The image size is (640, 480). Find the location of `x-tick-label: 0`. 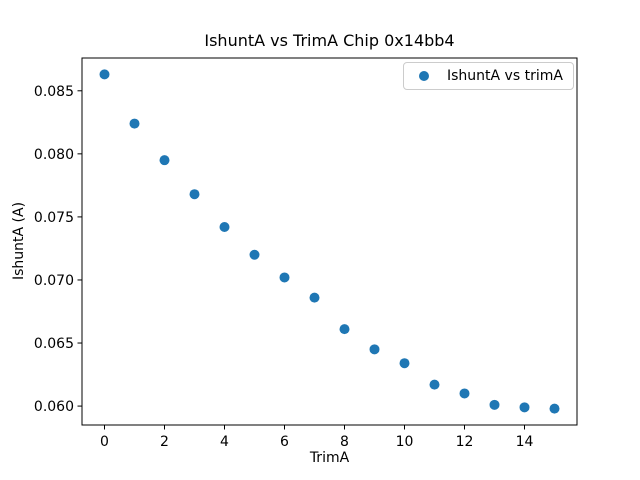

x-tick-label: 0 is located at coordinates (104, 442).